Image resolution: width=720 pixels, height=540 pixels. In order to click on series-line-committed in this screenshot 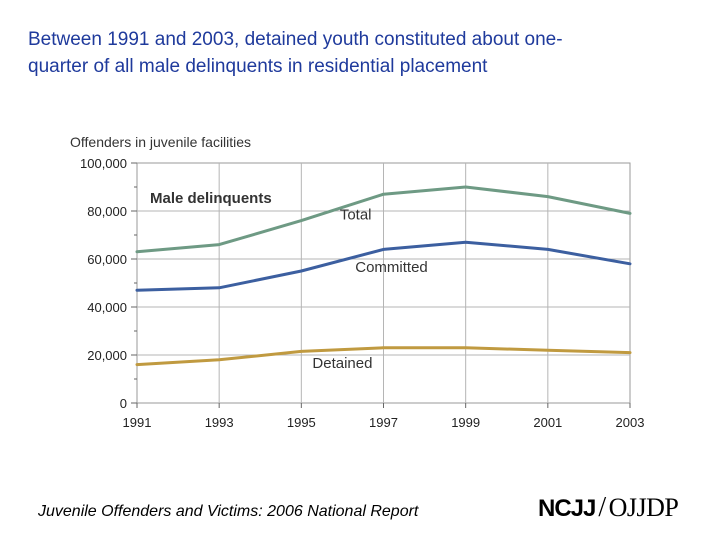, I will do `click(383, 266)`.